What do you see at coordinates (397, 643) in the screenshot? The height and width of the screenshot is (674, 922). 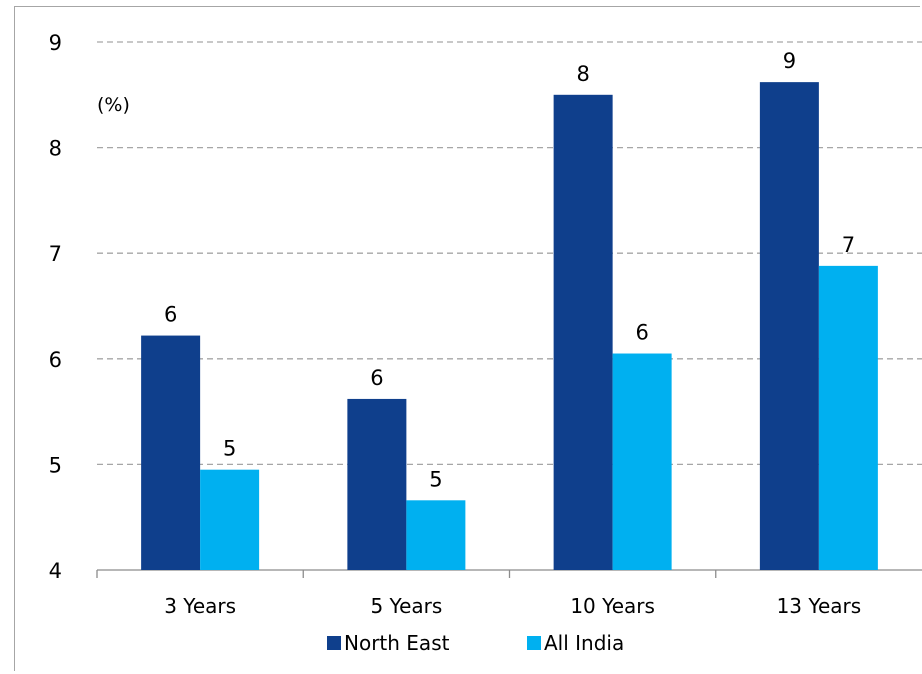 I see `legend-label: North East` at bounding box center [397, 643].